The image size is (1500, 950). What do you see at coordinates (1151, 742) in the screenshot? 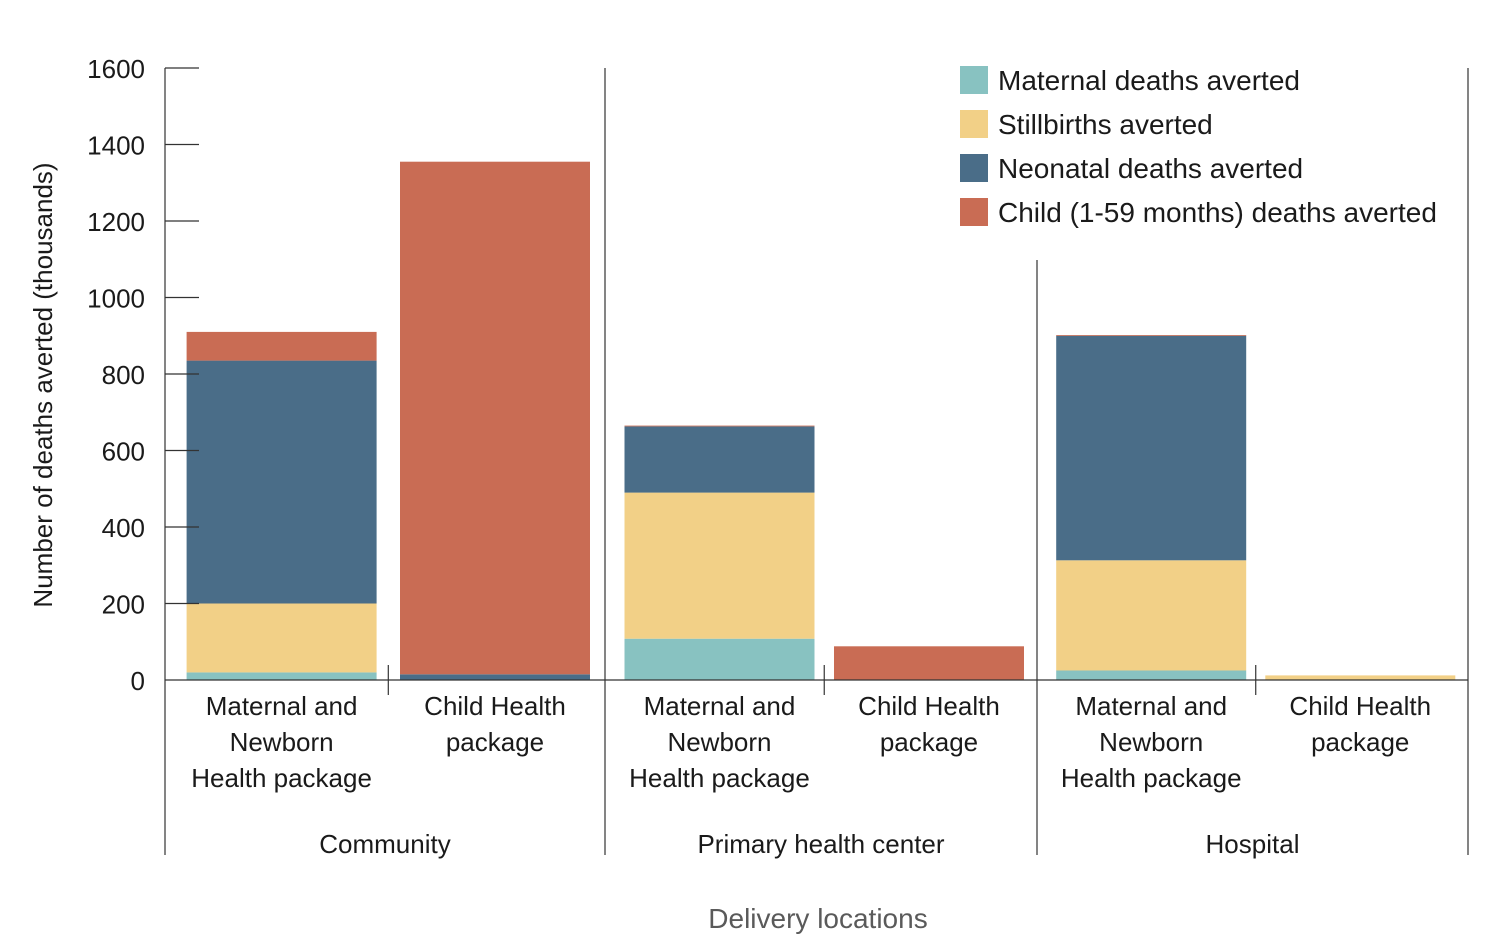
I see `category-label-4: Maternal and Newborn Health package` at bounding box center [1151, 742].